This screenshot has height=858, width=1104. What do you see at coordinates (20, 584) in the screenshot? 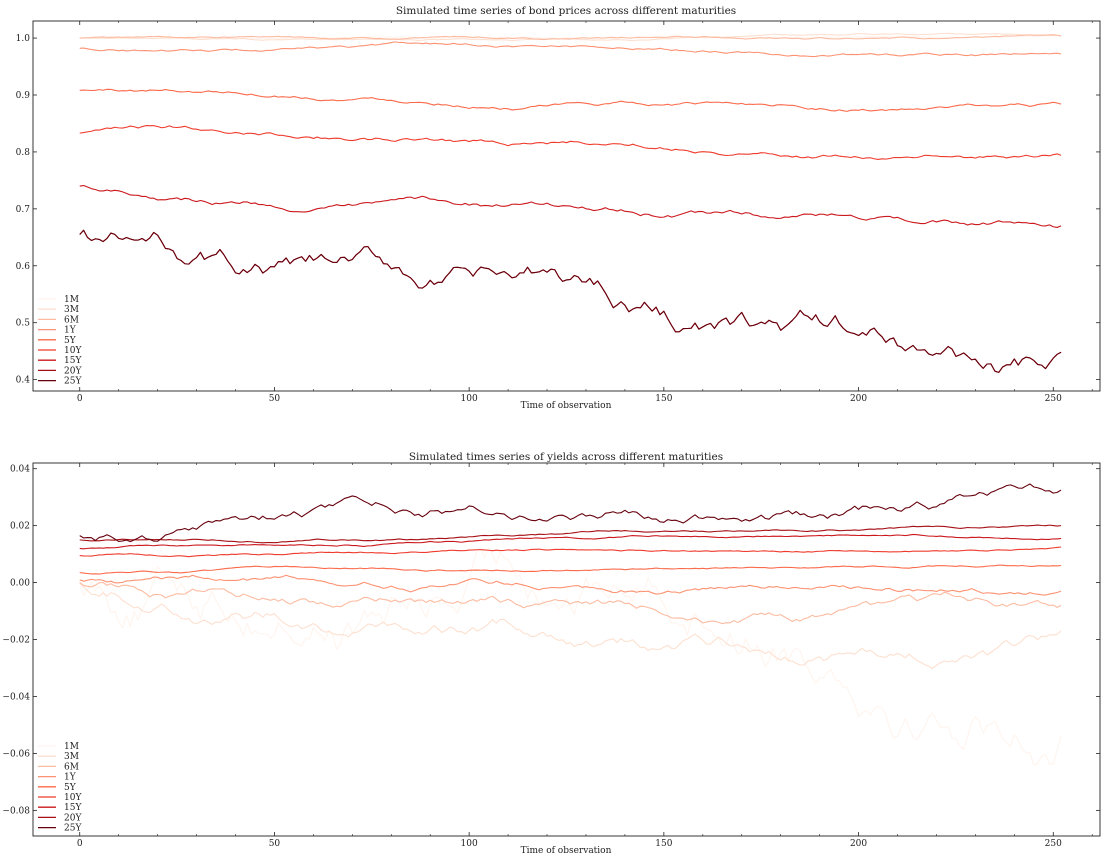
I see `y-tick-label: 0.00` at bounding box center [20, 584].